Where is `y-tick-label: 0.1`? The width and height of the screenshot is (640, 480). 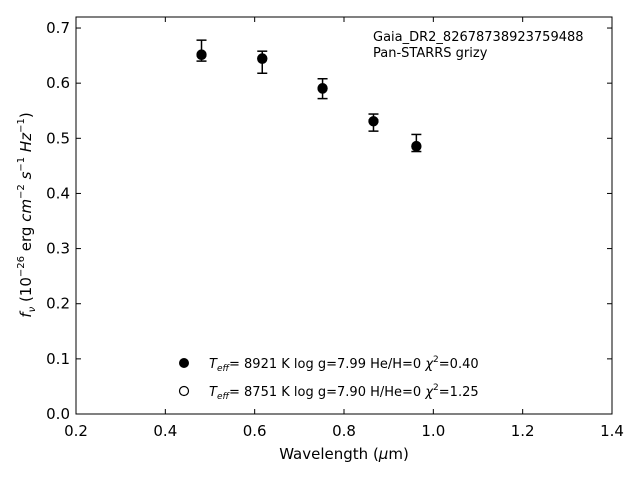 y-tick-label: 0.1 is located at coordinates (58, 359).